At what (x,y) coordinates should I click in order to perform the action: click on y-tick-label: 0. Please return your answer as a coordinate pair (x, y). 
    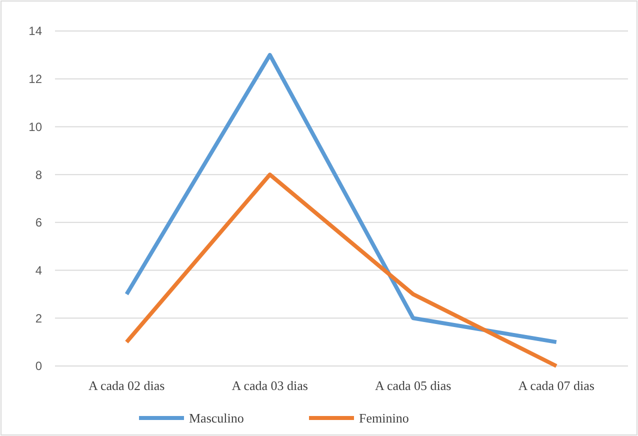
    Looking at the image, I should click on (38, 366).